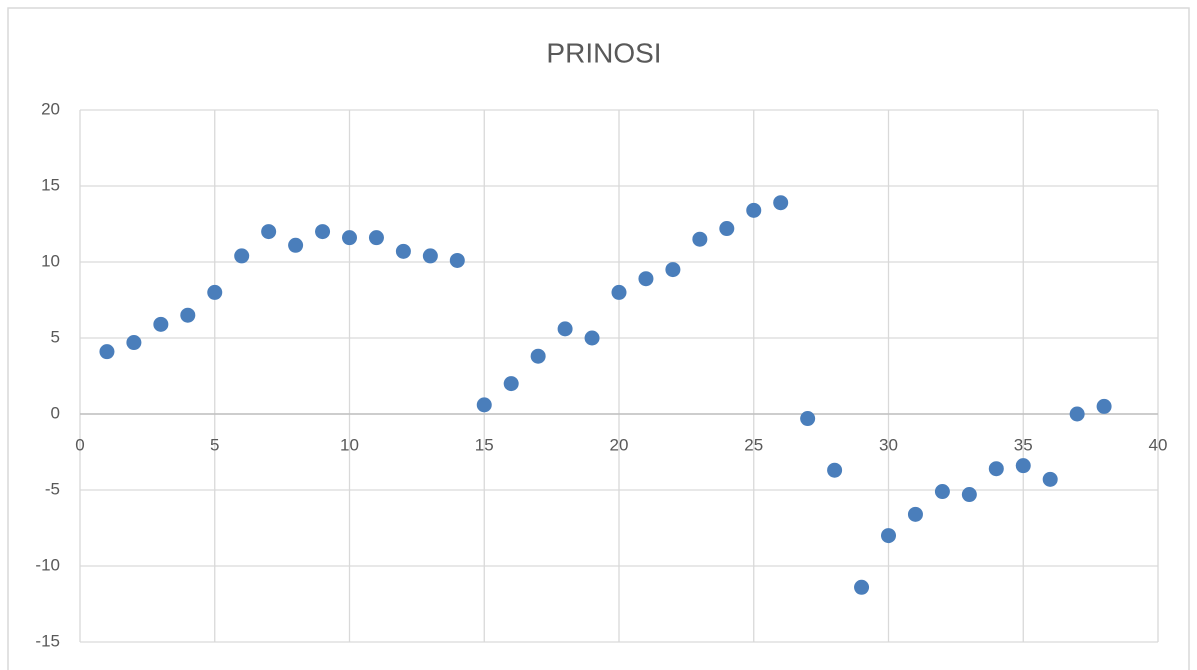  I want to click on x-tick-label: 10, so click(349, 444).